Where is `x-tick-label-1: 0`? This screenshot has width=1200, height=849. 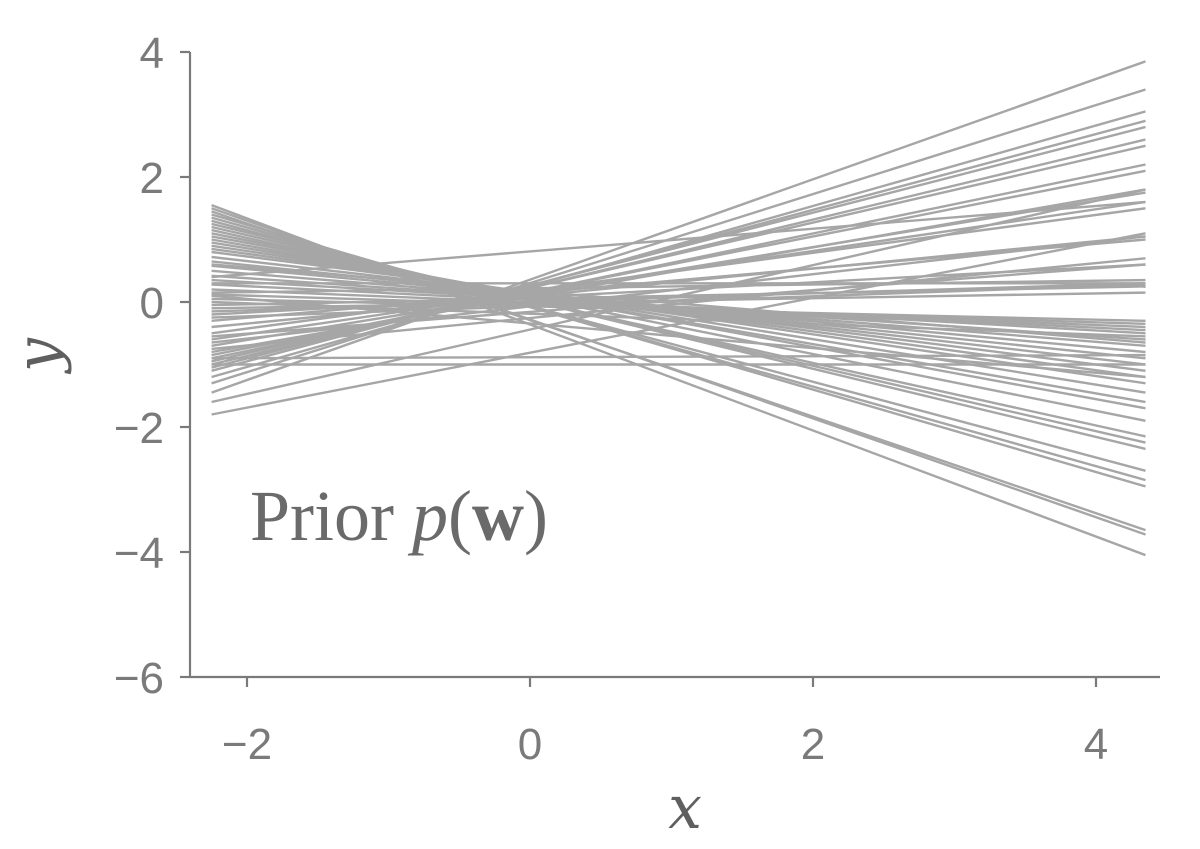
x-tick-label-1: 0 is located at coordinates (530, 744).